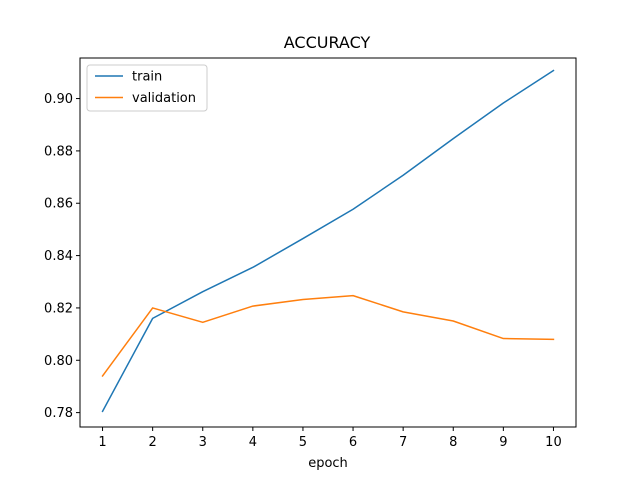 This screenshot has width=640, height=480. What do you see at coordinates (503, 442) in the screenshot?
I see `x-tick-label: 9` at bounding box center [503, 442].